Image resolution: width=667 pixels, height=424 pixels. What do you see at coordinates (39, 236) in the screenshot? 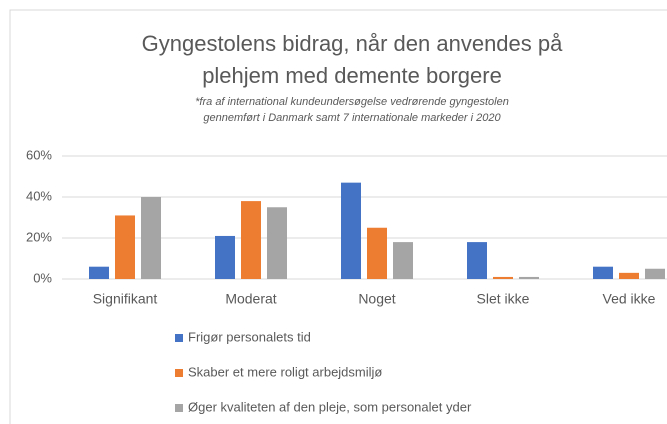
I see `y-tick-label: 20%` at bounding box center [39, 236].